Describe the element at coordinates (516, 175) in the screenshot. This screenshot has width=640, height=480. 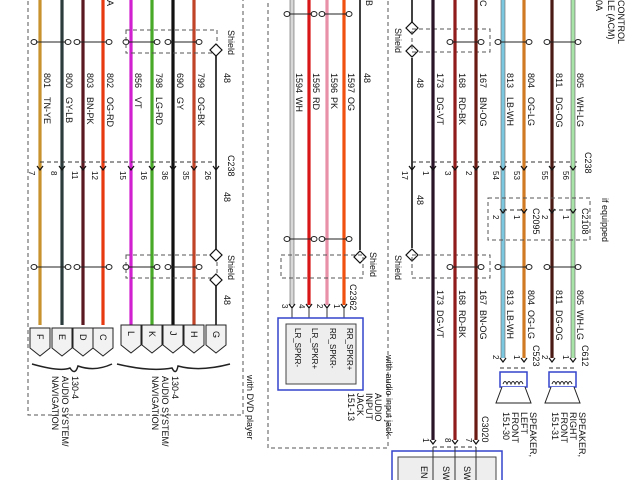
I see `pin-number: 53` at that location.